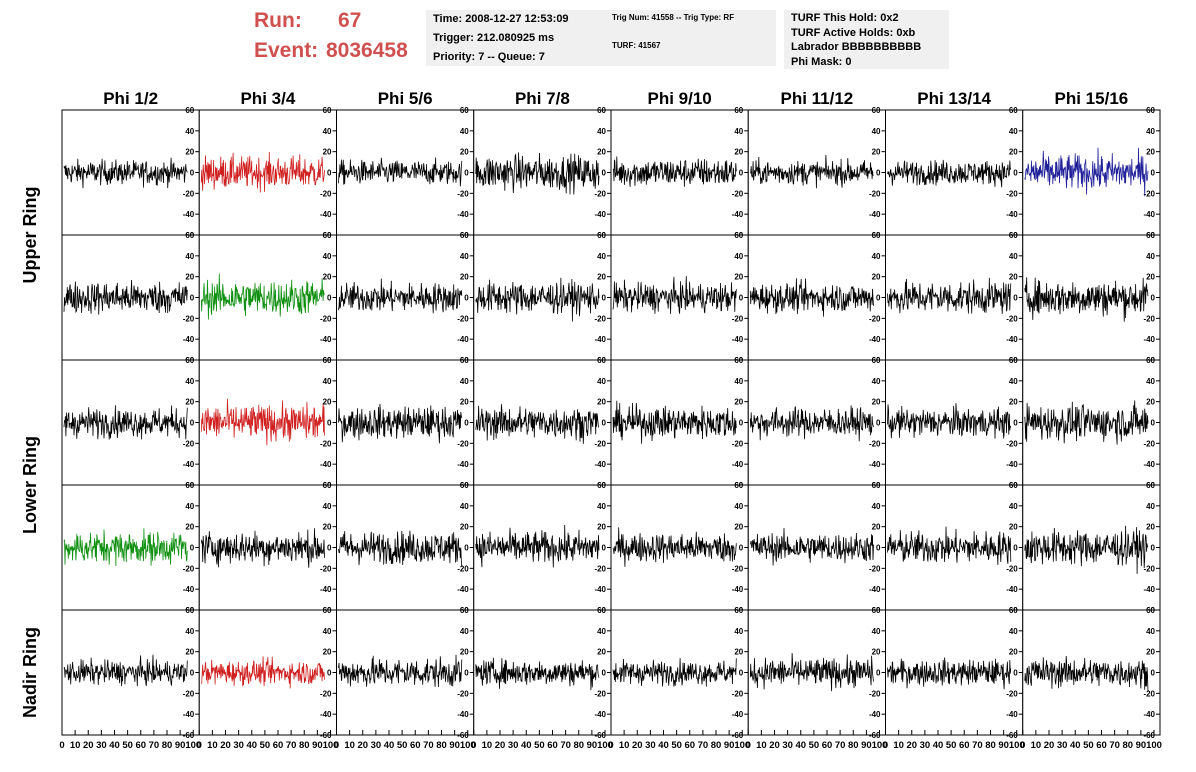 This screenshot has width=1196, height=772. What do you see at coordinates (225, 745) in the screenshot?
I see `x-tick-label: 20` at bounding box center [225, 745].